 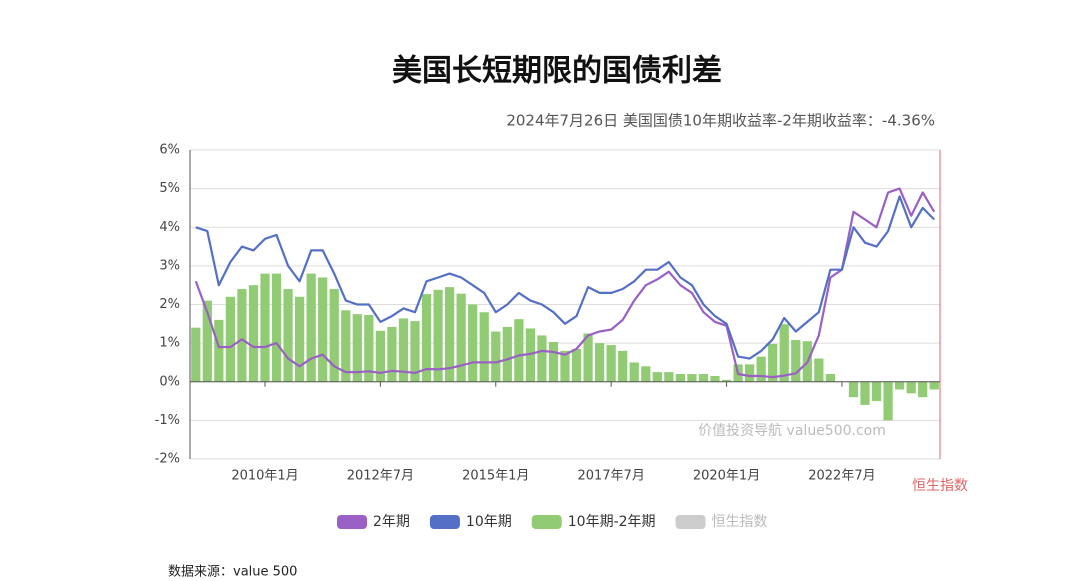 I want to click on y-tick-label: 4%, so click(x=169, y=227).